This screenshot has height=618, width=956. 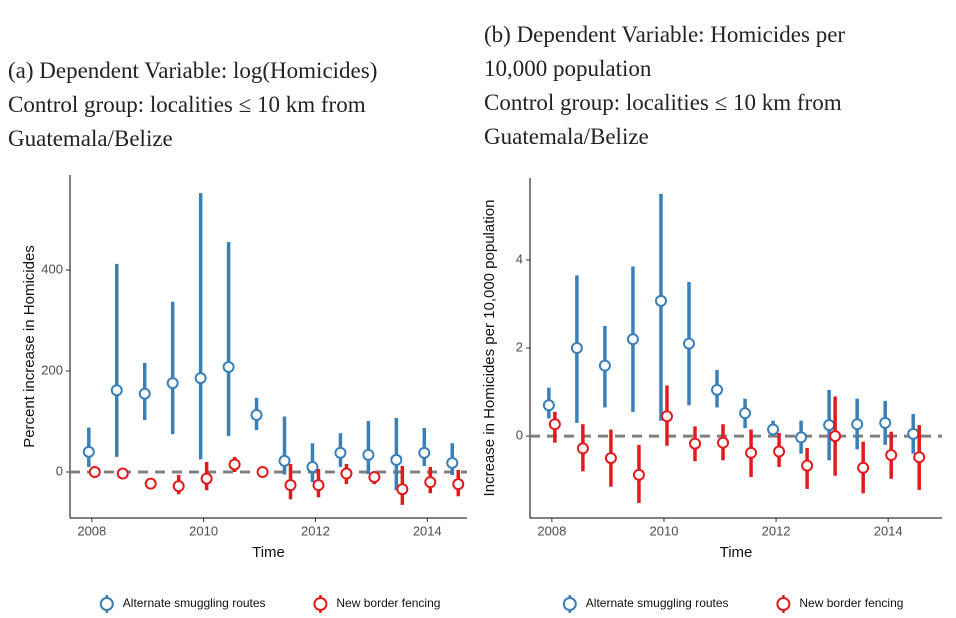 What do you see at coordinates (568, 68) in the screenshot?
I see `panel-title: 10,000 population` at bounding box center [568, 68].